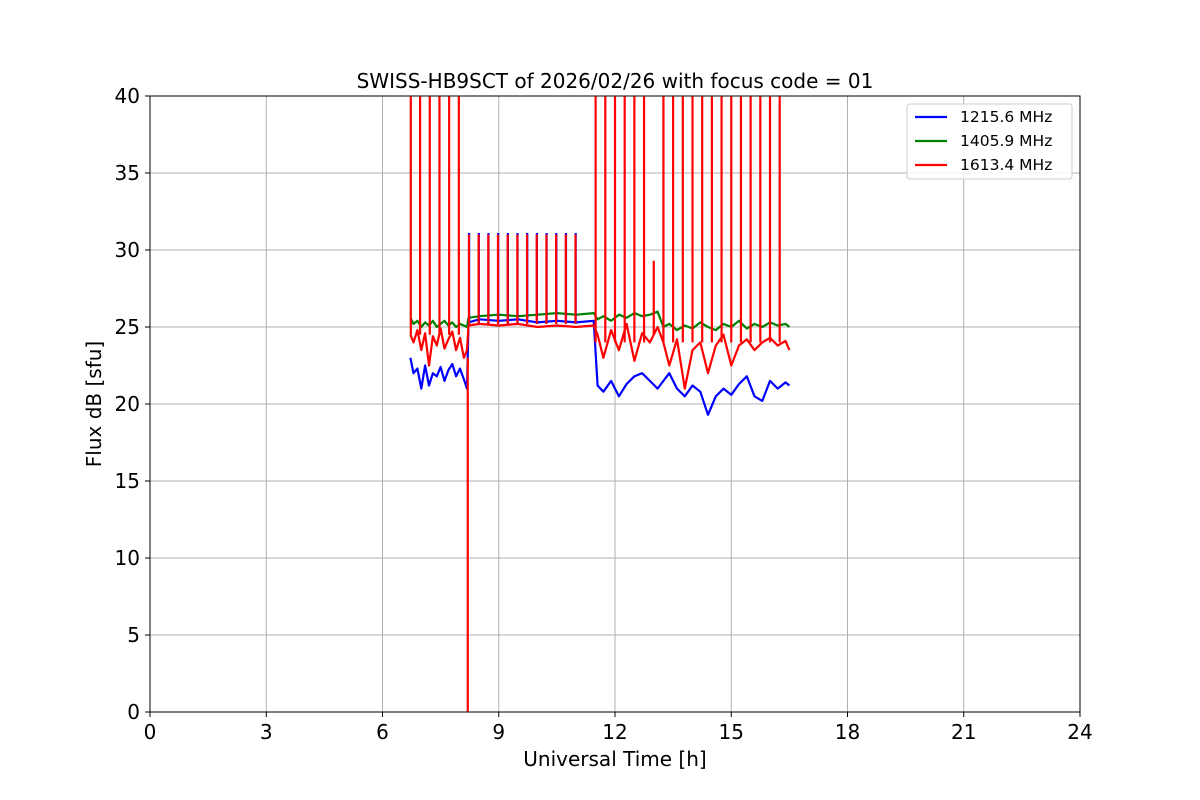 The width and height of the screenshot is (1200, 800). Describe the element at coordinates (94, 404) in the screenshot. I see `y-axis-label: Flux dB [sfu]` at that location.